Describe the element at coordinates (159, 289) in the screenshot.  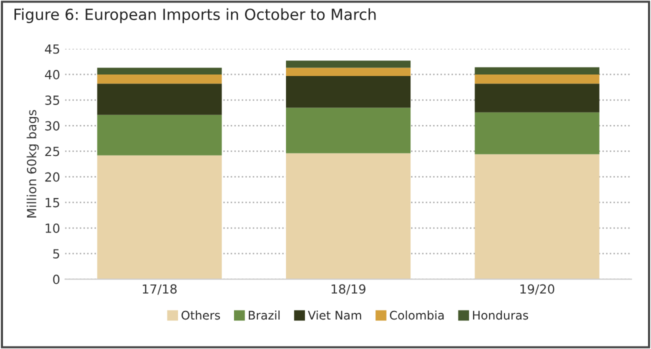
I see `x-tick-label: 17/18` at that location.